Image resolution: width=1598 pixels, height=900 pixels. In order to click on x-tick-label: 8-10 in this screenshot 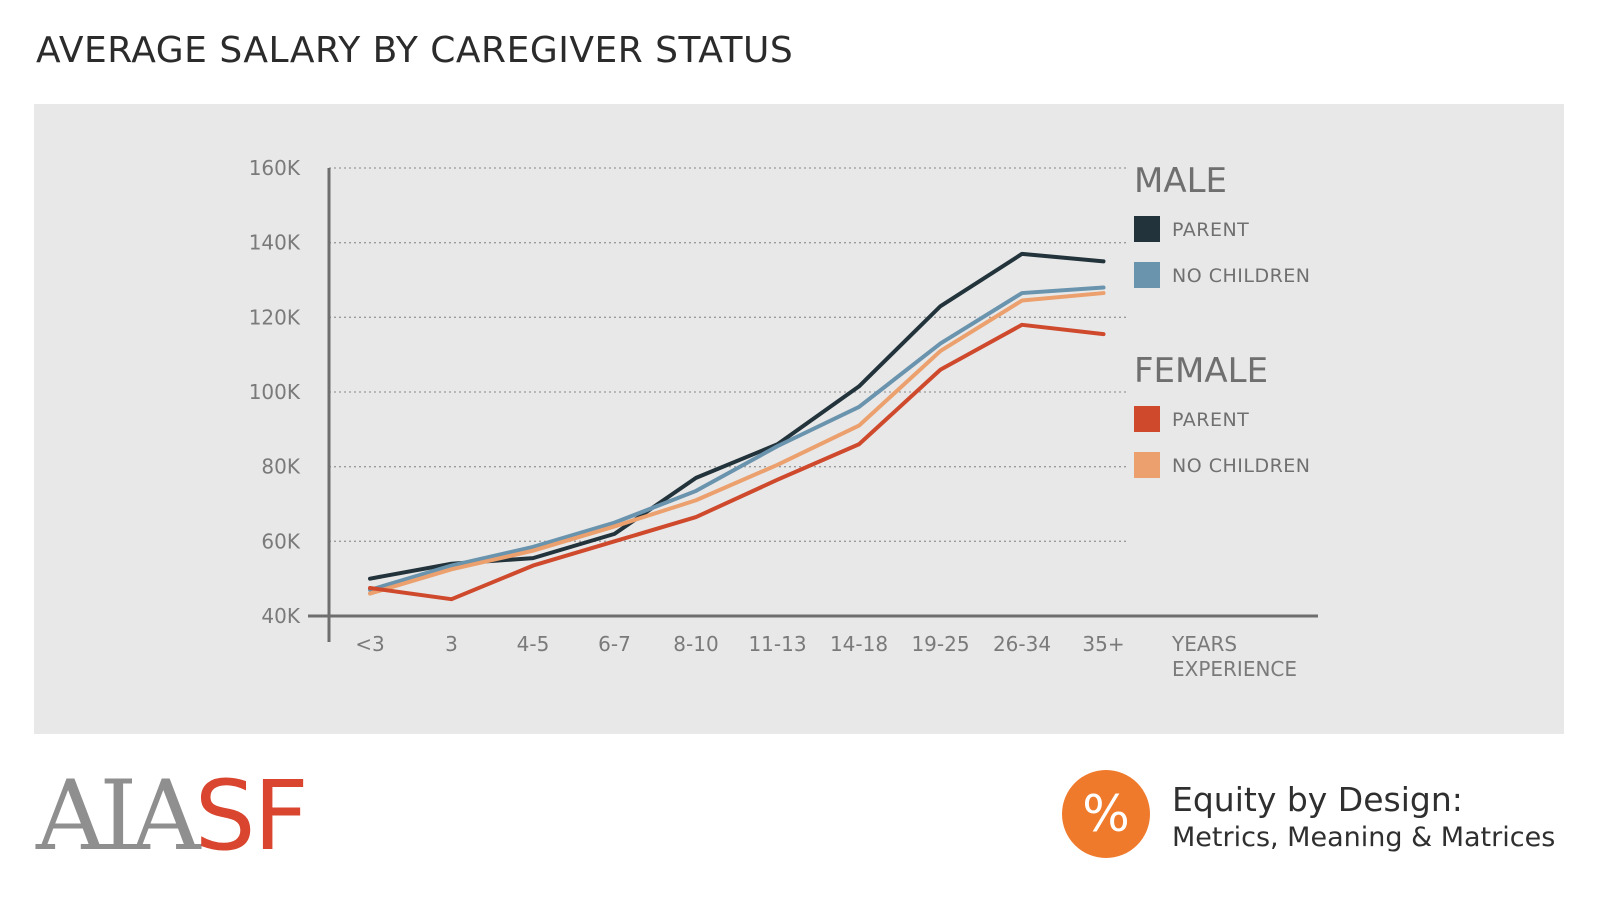, I will do `click(695, 644)`.